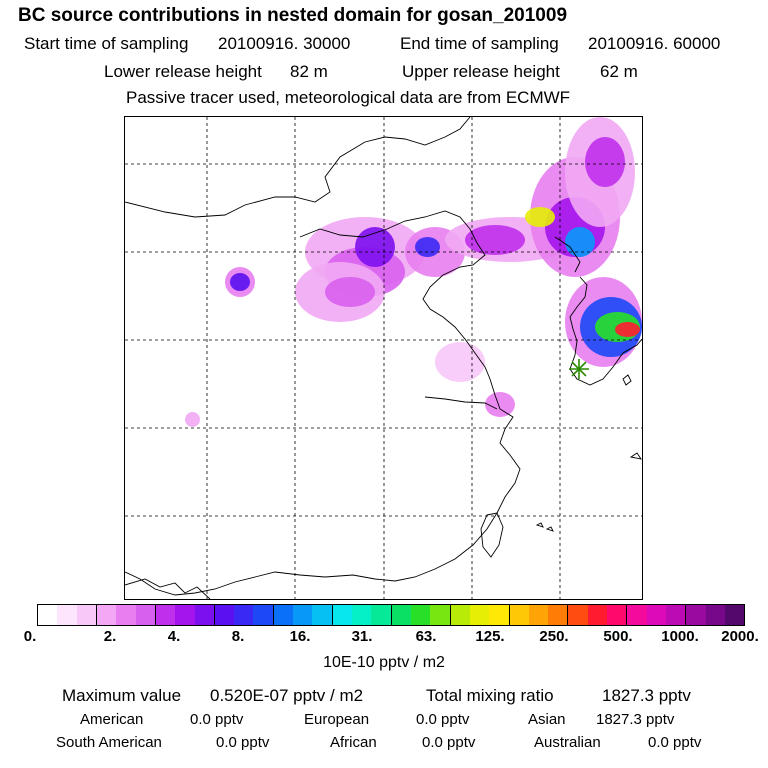 The image size is (768, 768). What do you see at coordinates (492, 535) in the screenshot?
I see `taiwan` at bounding box center [492, 535].